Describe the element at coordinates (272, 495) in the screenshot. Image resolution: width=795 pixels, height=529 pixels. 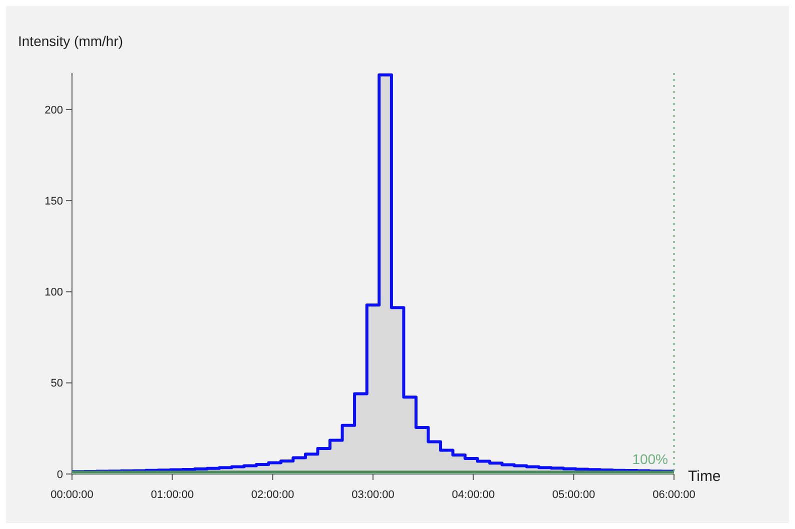
I see `x-tick-label: 02:00:00` at that location.